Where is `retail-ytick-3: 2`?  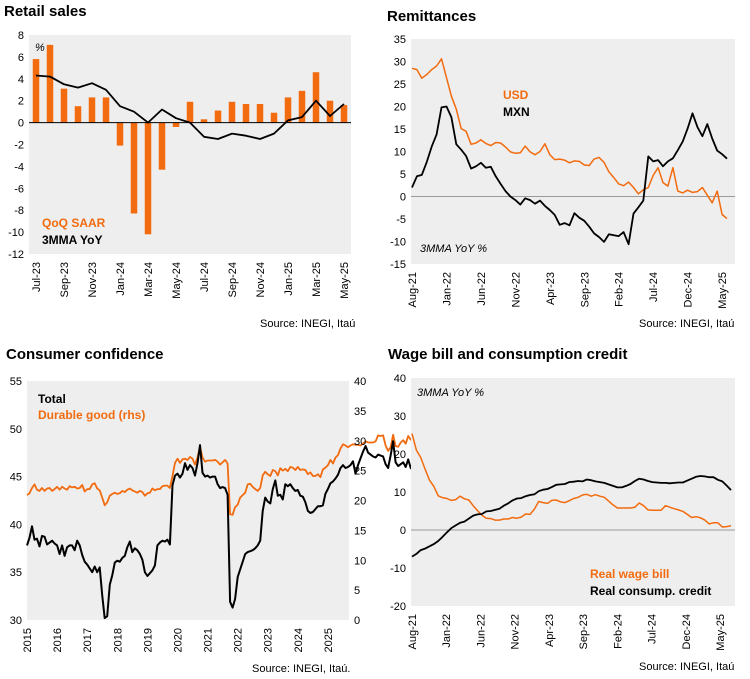
retail-ytick-3: 2 is located at coordinates (21, 102).